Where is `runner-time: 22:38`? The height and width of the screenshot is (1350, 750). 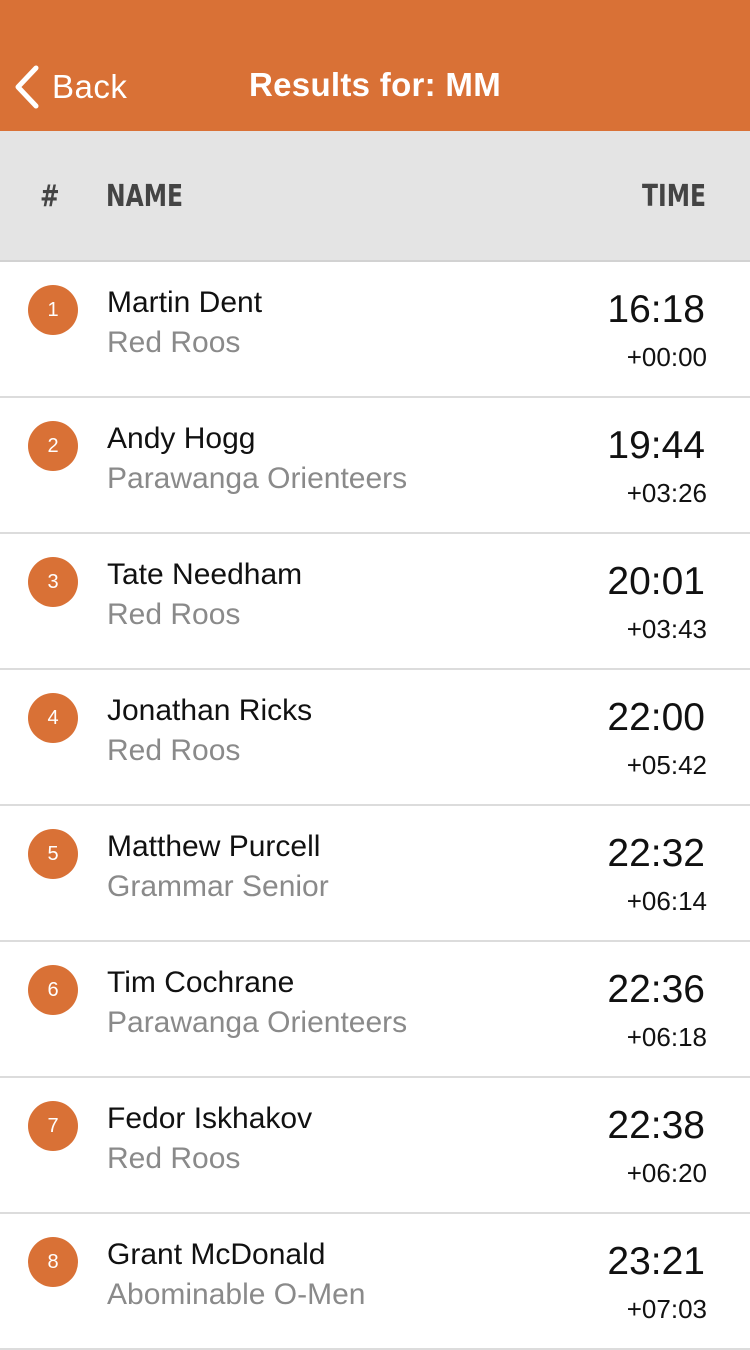
runner-time: 22:38 is located at coordinates (656, 1125).